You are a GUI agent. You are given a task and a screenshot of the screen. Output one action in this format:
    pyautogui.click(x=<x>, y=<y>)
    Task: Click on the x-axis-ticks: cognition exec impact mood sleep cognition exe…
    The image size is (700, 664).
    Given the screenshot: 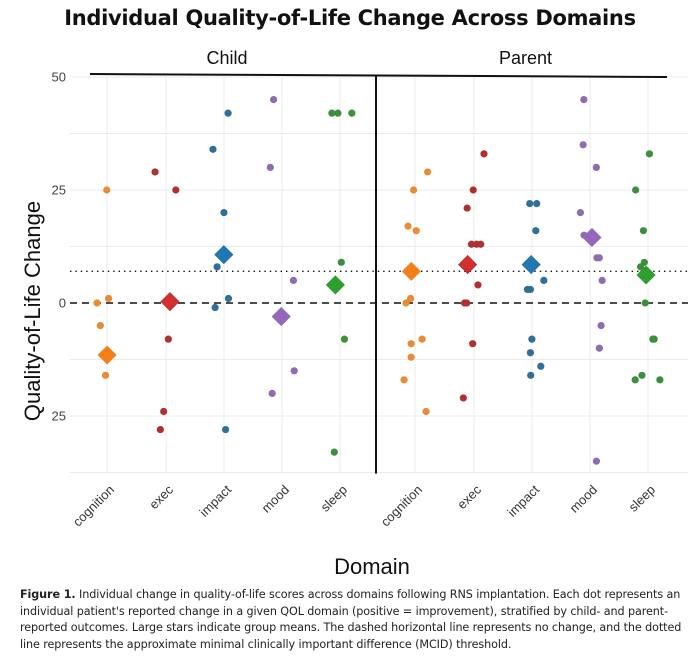 What is the action you would take?
    pyautogui.click(x=364, y=506)
    